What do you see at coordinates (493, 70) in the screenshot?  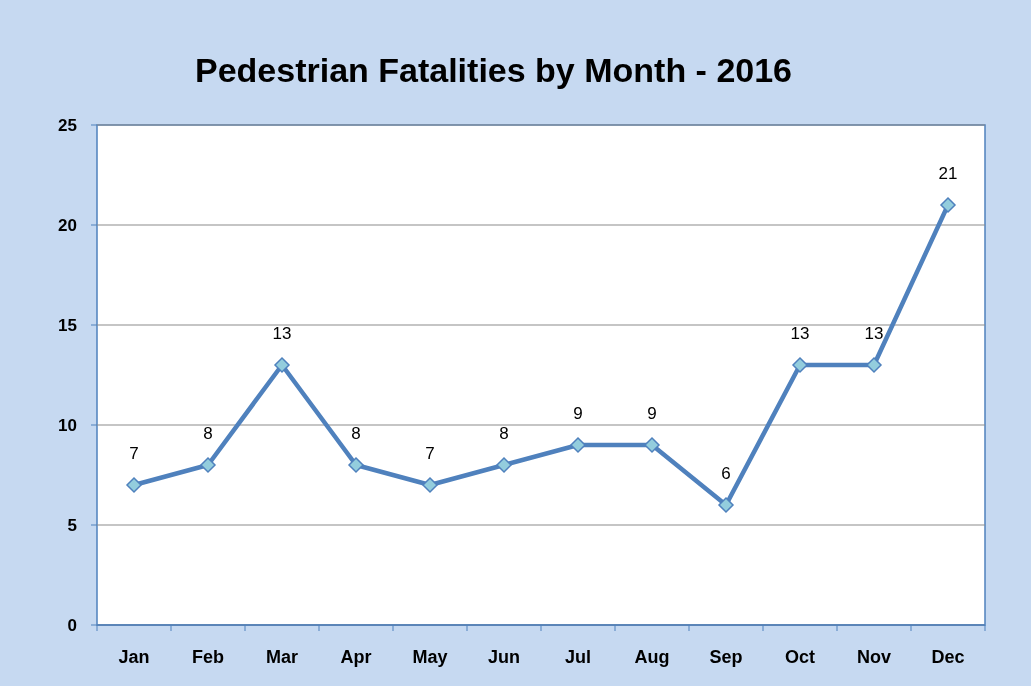 I see `chart-title: Pedestrian Fatalities by Month - 2016` at bounding box center [493, 70].